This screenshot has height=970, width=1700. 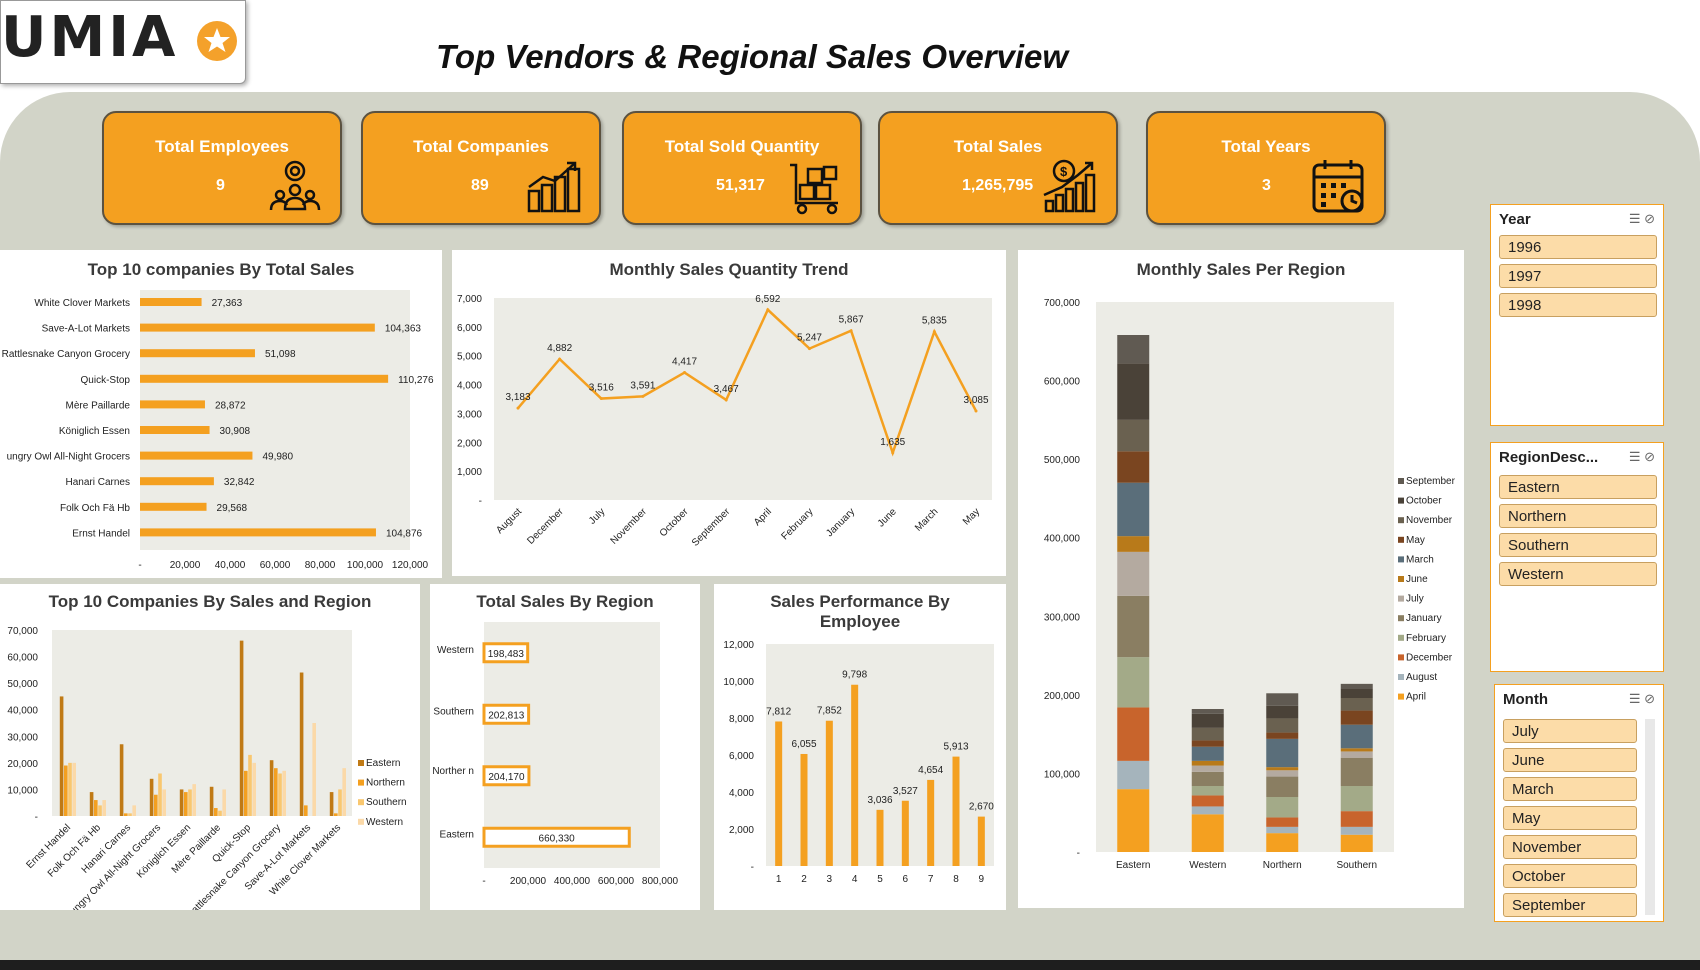 I want to click on data-label: 3,183, so click(x=517, y=397).